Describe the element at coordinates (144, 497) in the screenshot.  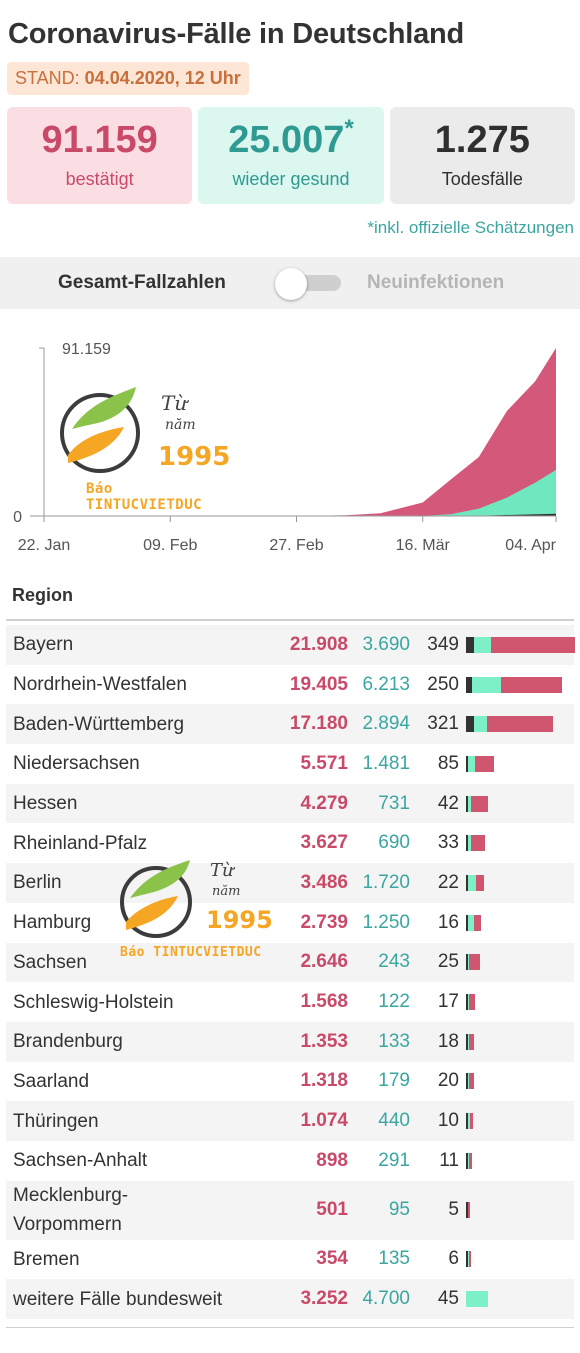
I see `watermark-name: Báo TINTUCVIETDUC` at that location.